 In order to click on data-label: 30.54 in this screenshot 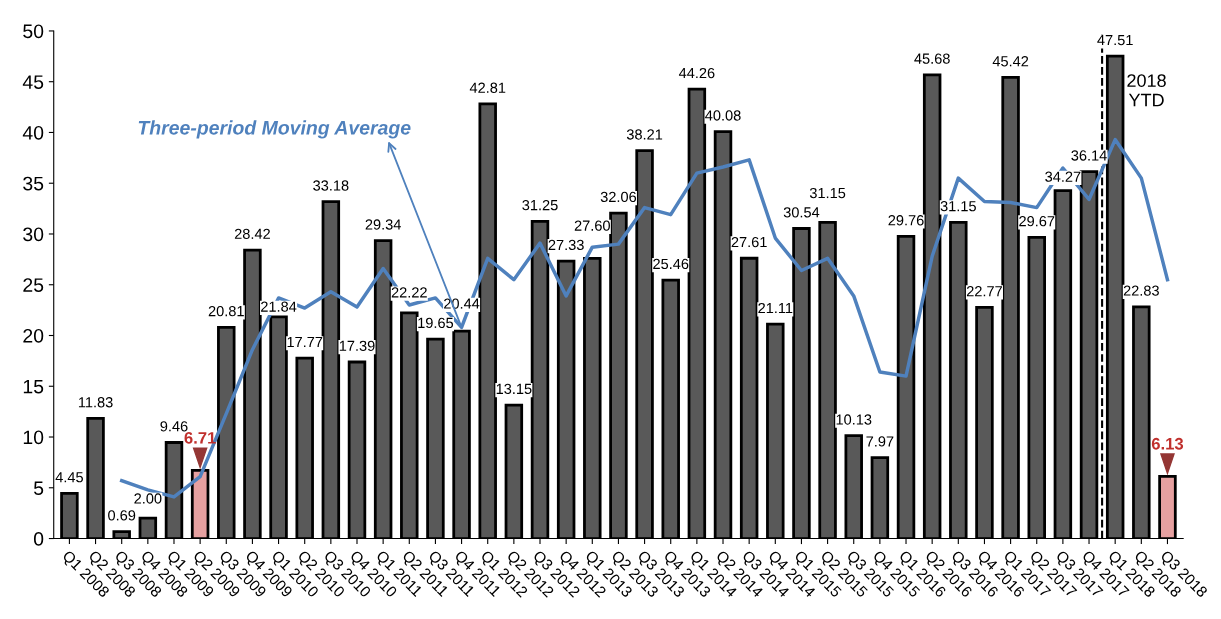, I will do `click(801, 212)`.